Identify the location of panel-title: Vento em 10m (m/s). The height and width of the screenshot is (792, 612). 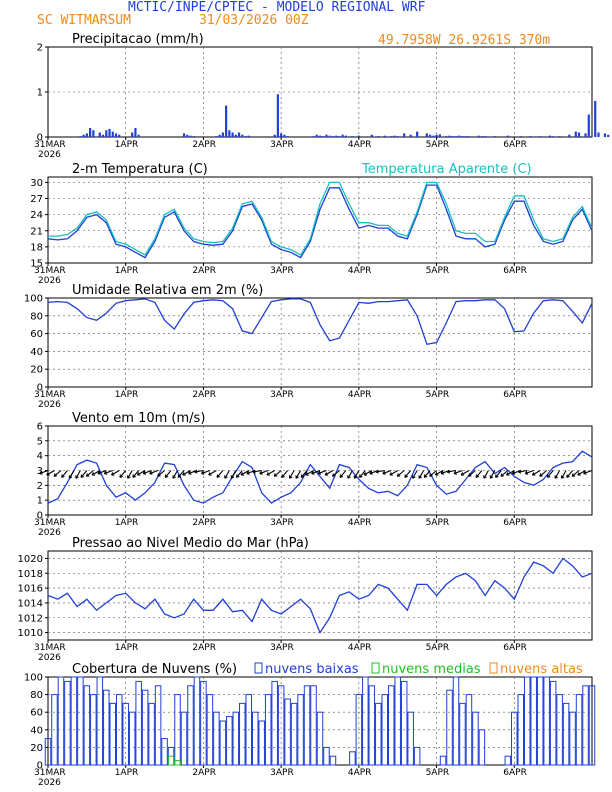
(138, 418).